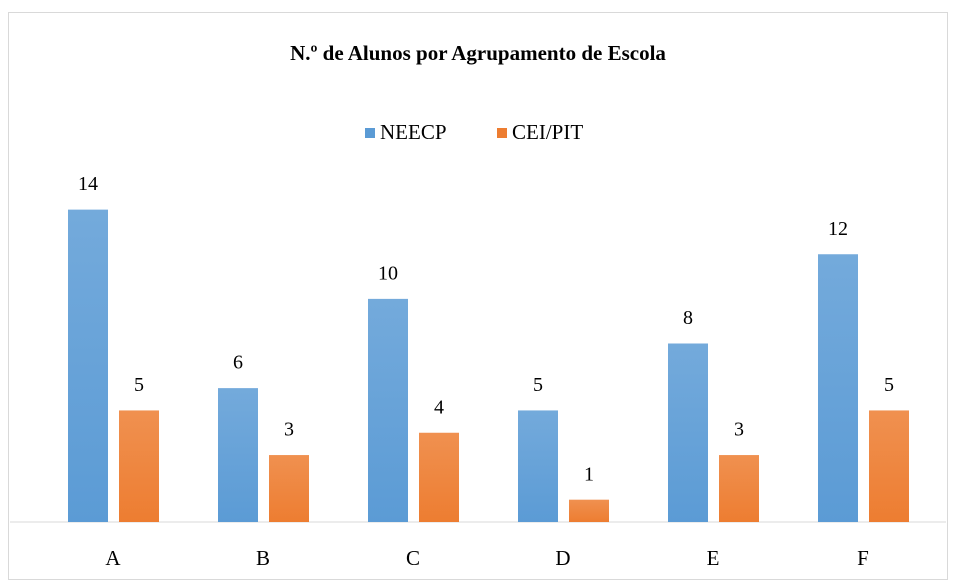 This screenshot has height=585, width=957. Describe the element at coordinates (589, 474) in the screenshot. I see `data-label: 1` at that location.